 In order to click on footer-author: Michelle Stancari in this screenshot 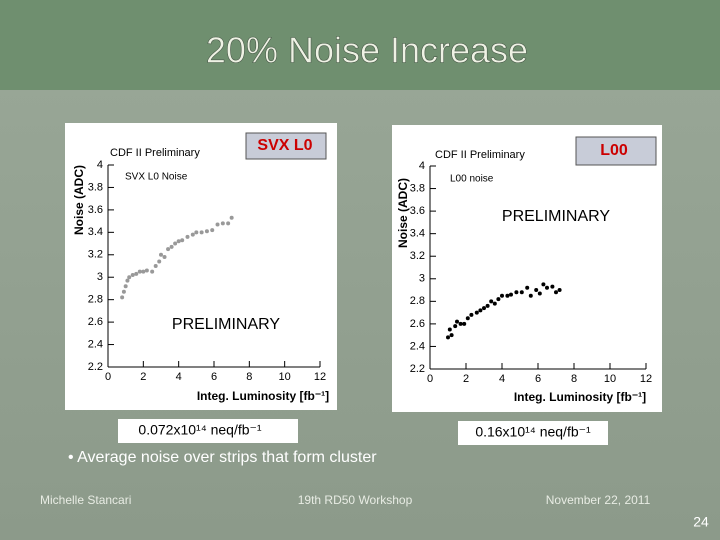, I will do `click(85, 500)`.